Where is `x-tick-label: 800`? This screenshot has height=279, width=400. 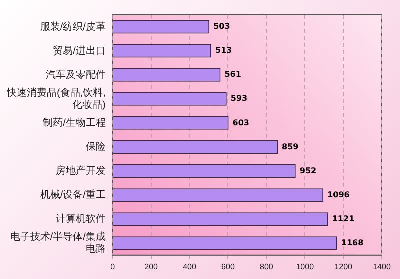
x-tick-label: 800 is located at coordinates (267, 267).